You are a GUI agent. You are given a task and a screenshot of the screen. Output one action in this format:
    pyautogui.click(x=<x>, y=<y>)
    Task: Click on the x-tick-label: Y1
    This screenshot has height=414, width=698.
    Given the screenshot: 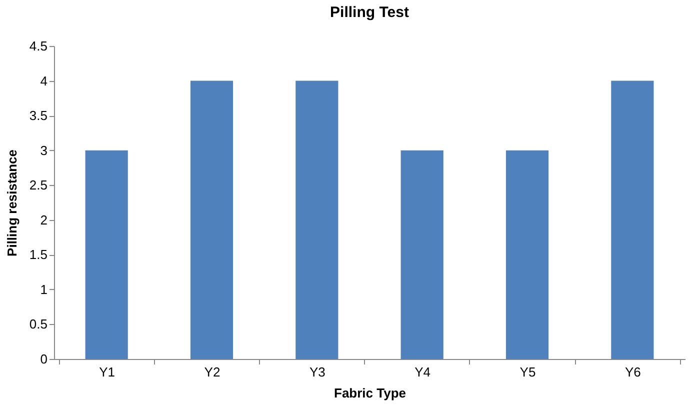 What is the action you would take?
    pyautogui.click(x=107, y=372)
    